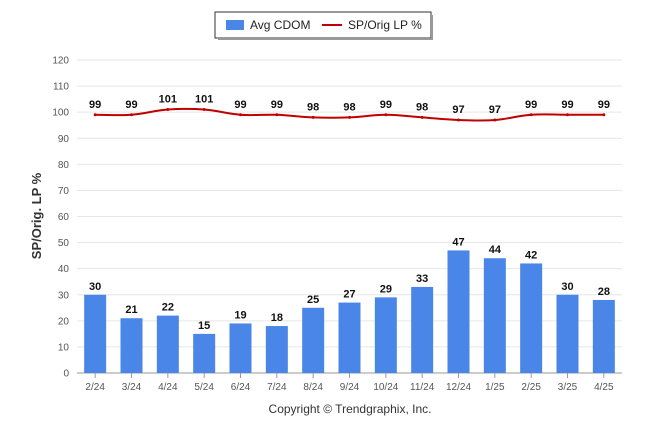  I want to click on legend-shadow-bottom, so click(325, 39).